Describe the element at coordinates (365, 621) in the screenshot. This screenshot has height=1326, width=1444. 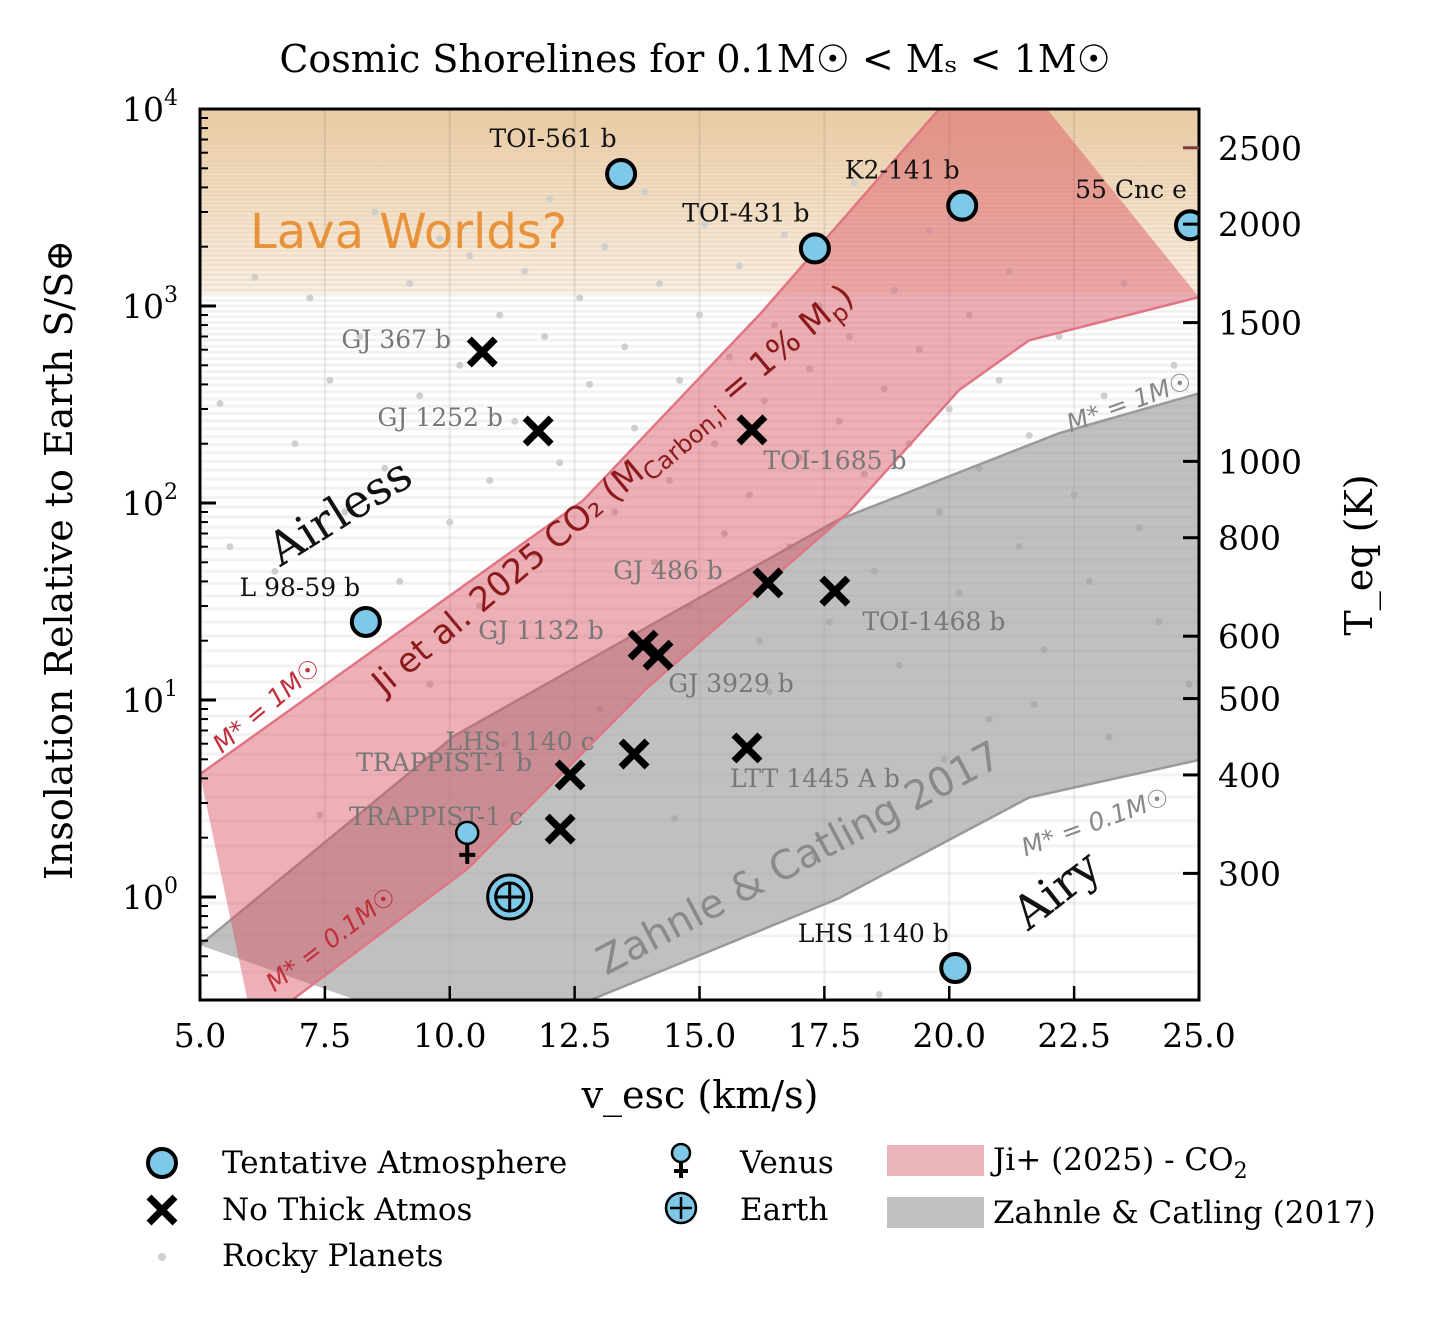
I see `tentative-atmosphere-point` at that location.